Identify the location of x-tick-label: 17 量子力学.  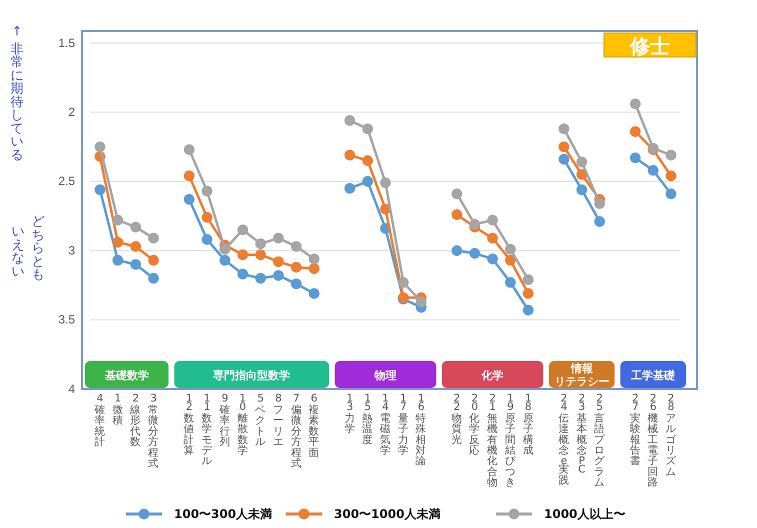
(403, 424).